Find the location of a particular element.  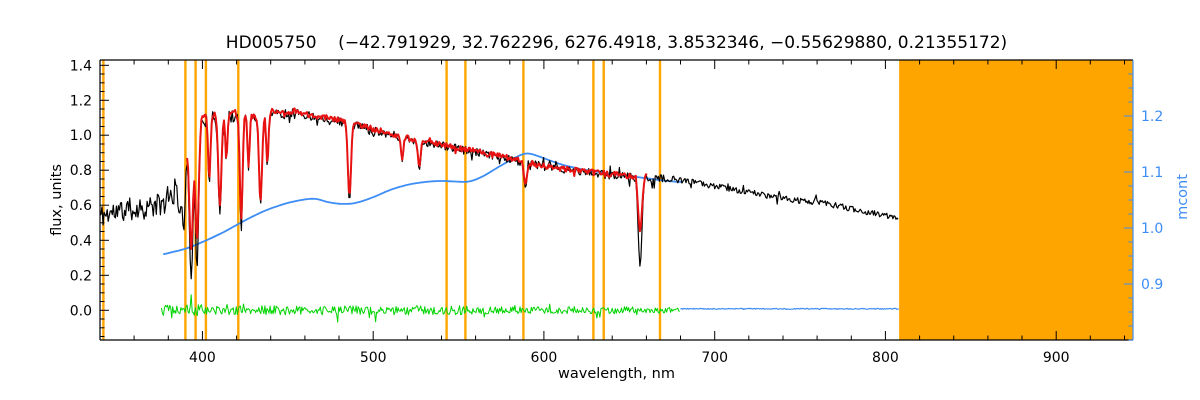

series-residuals is located at coordinates (420, 308).